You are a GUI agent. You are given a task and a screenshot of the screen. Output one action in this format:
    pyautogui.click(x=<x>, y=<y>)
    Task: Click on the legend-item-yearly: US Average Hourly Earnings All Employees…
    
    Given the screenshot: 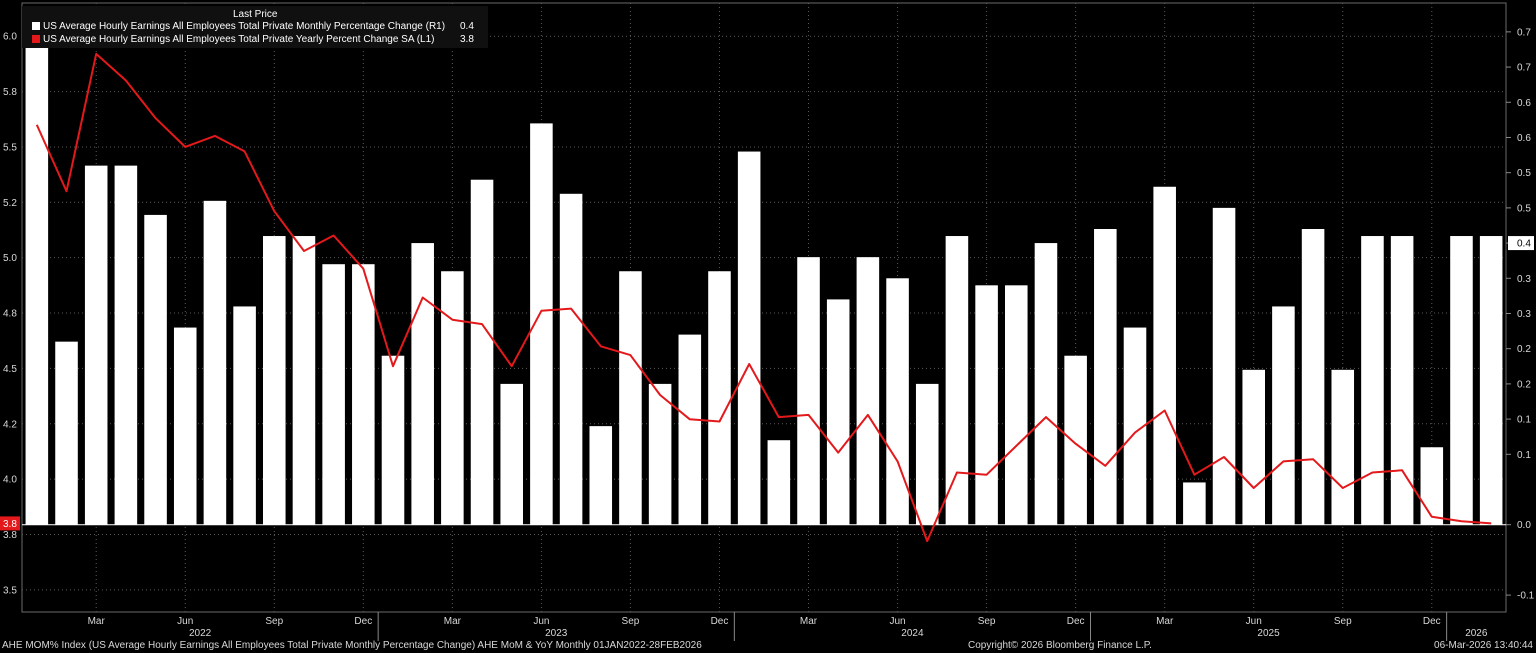 What is the action you would take?
    pyautogui.click(x=233, y=39)
    